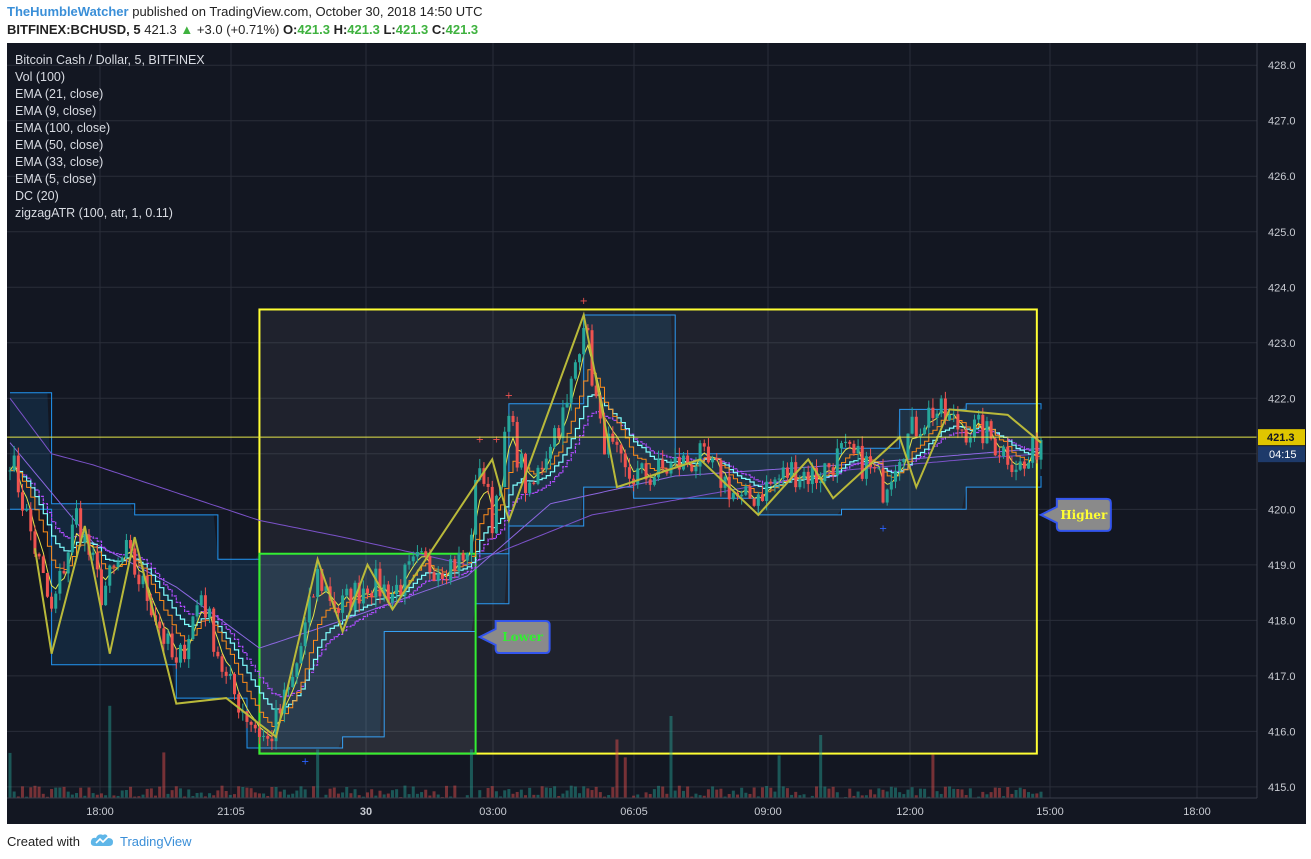 The image size is (1311, 859). Describe the element at coordinates (514, 637) in the screenshot. I see `callout-shape` at that location.